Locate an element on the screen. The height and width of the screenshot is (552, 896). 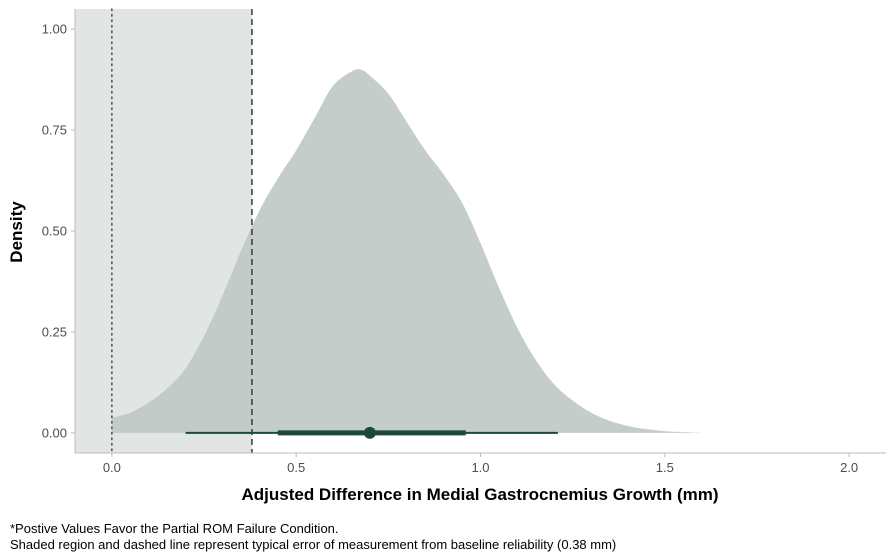
y-tick-label: 0.50 is located at coordinates (54, 231).